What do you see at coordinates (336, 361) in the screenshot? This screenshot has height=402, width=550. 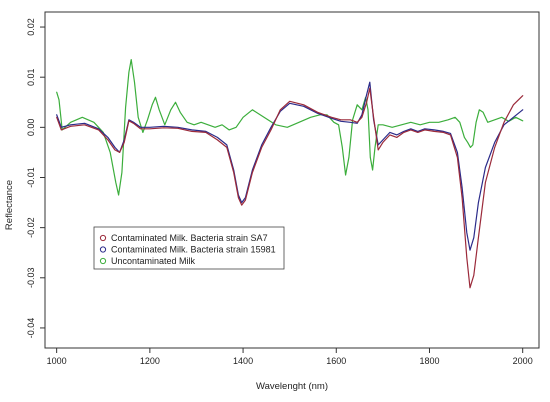 I see `x-tick-label: 1600` at bounding box center [336, 361].